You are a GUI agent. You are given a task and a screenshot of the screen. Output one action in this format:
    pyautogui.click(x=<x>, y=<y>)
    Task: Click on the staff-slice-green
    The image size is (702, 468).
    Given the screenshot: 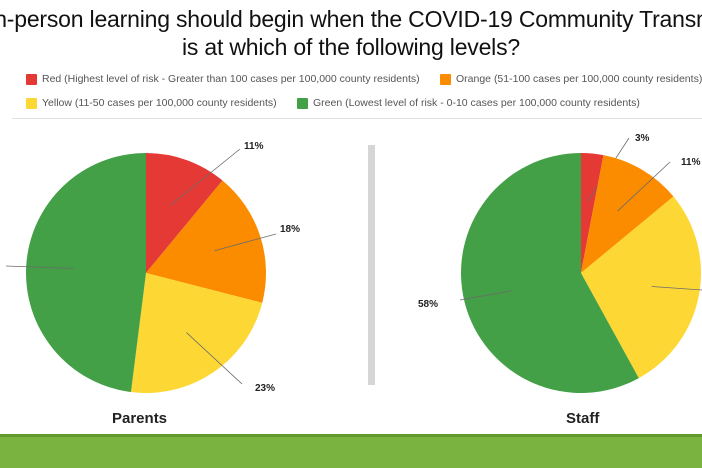 What is the action you would take?
    pyautogui.click(x=550, y=273)
    